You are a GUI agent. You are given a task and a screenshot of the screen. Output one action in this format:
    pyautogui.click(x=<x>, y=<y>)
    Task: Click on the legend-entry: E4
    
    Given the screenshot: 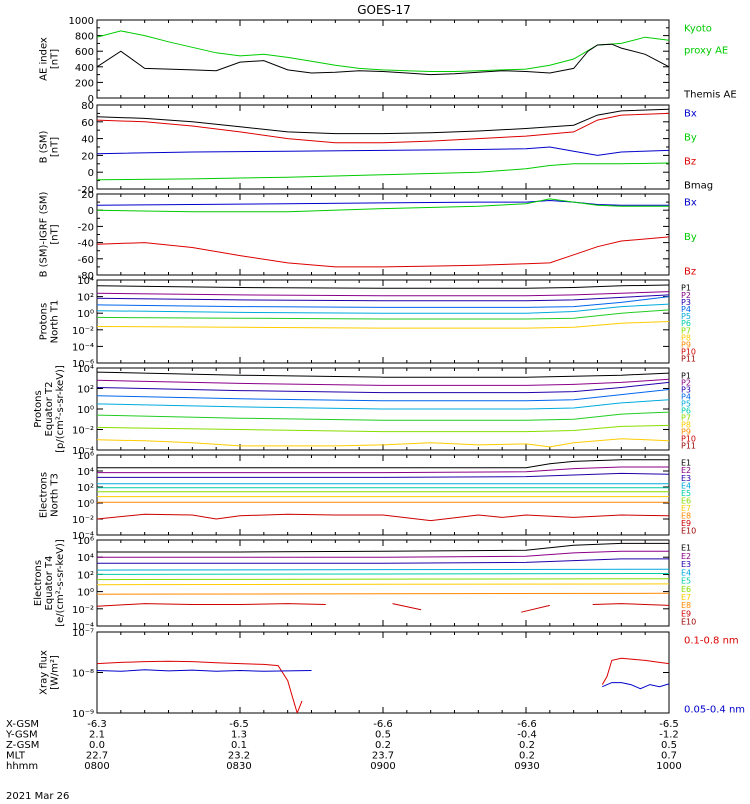 What is the action you would take?
    pyautogui.click(x=686, y=572)
    